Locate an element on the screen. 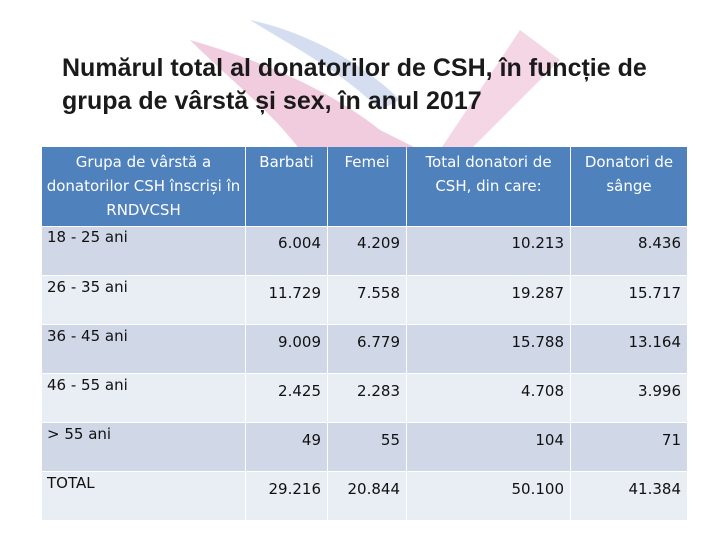 This screenshot has height=540, width=720. table-row-total: TOTAL 29.216 20.844 50.100 41.384 is located at coordinates (364, 496).